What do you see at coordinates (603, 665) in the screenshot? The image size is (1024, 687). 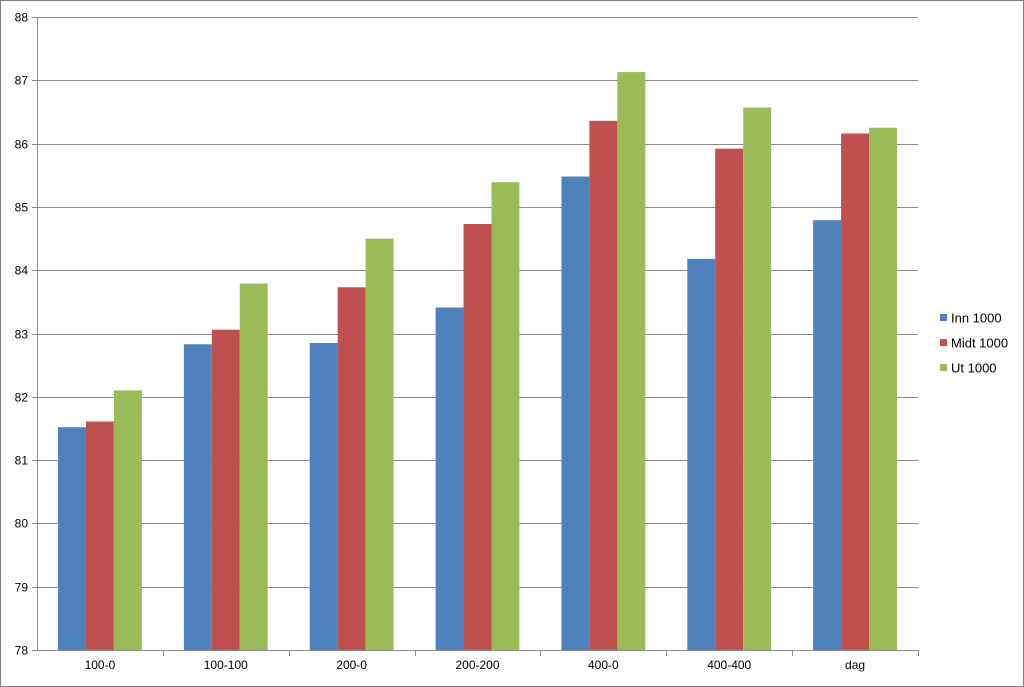 I see `x-tick-label: 400-0` at bounding box center [603, 665].